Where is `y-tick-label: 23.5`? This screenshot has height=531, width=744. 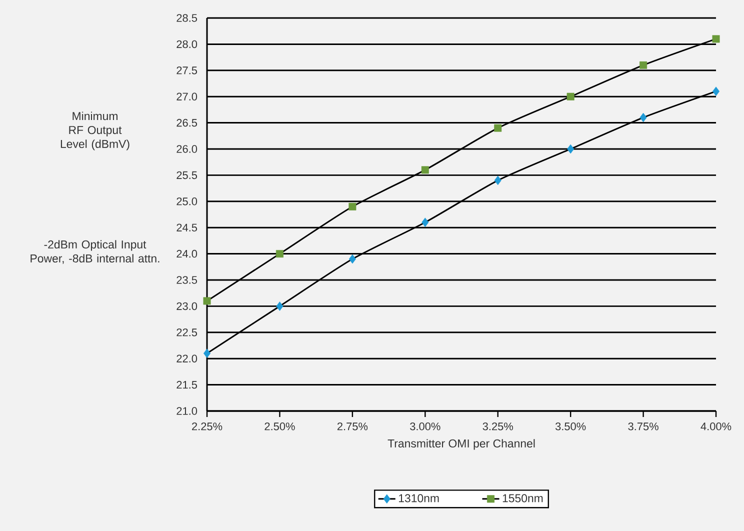 y-tick-label: 23.5 is located at coordinates (187, 280).